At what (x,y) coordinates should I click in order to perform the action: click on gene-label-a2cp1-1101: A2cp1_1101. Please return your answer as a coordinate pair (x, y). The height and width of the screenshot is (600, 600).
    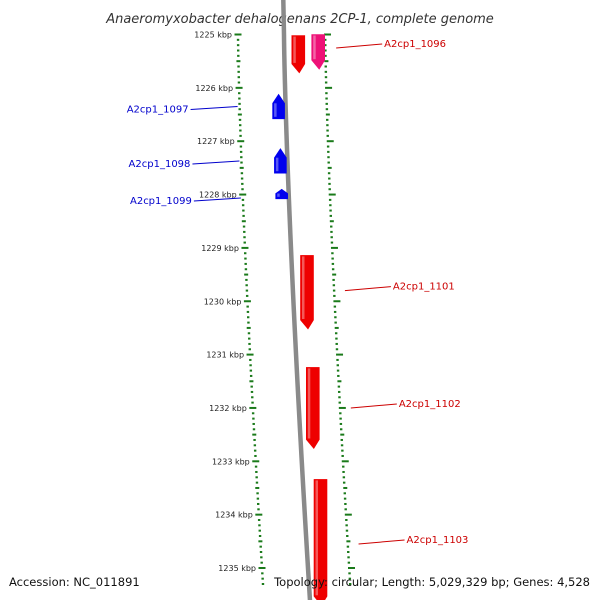
    Looking at the image, I should click on (424, 287).